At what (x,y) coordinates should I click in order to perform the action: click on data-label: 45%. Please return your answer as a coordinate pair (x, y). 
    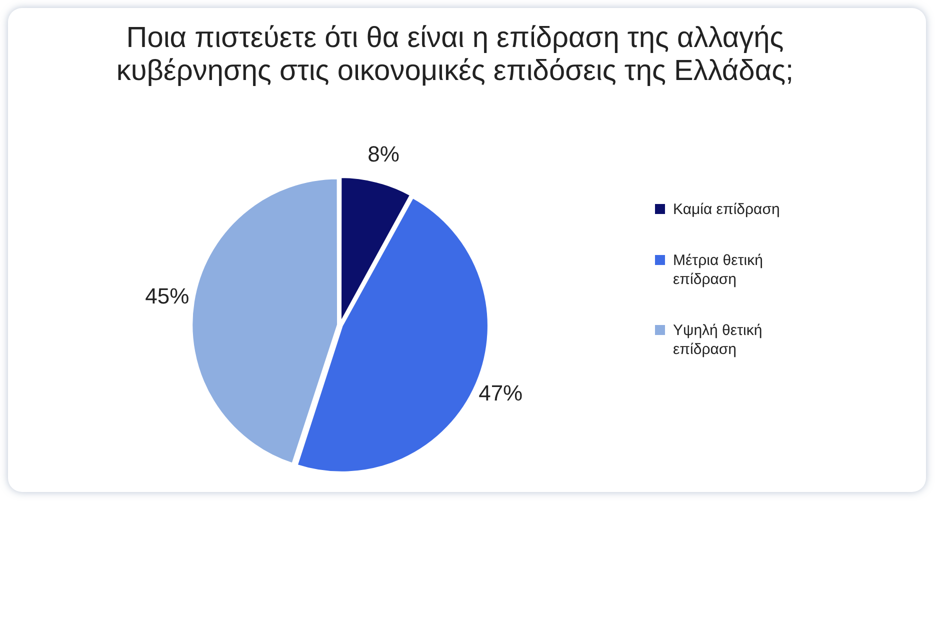
    Looking at the image, I should click on (167, 296).